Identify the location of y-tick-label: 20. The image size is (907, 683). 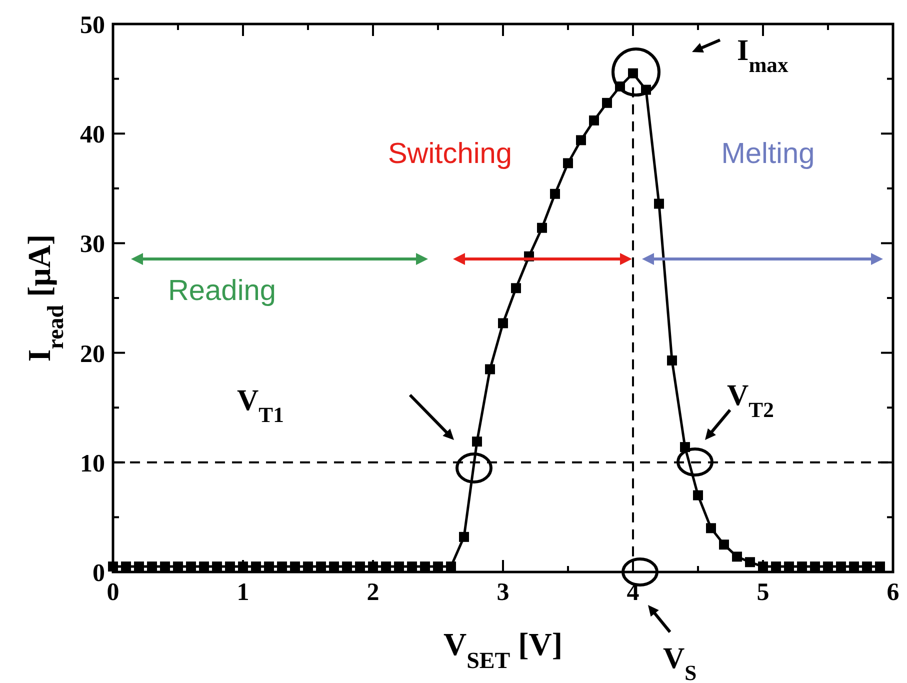
(92, 354).